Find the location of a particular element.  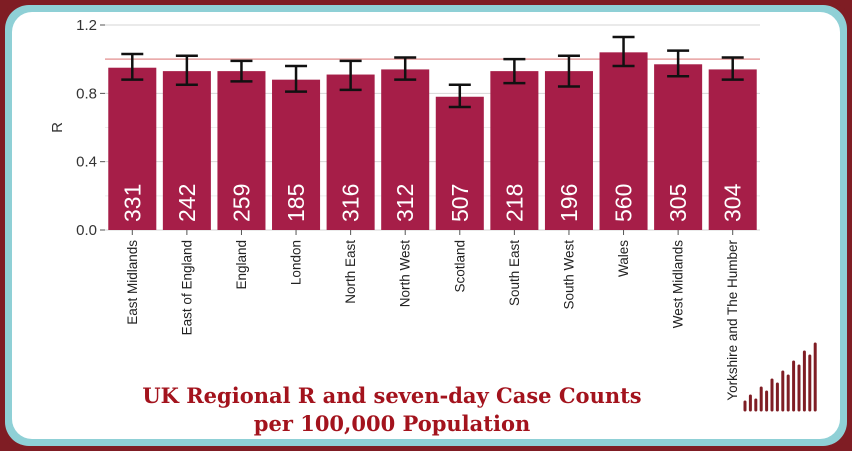

bar-case-count-label: 196 is located at coordinates (569, 203).